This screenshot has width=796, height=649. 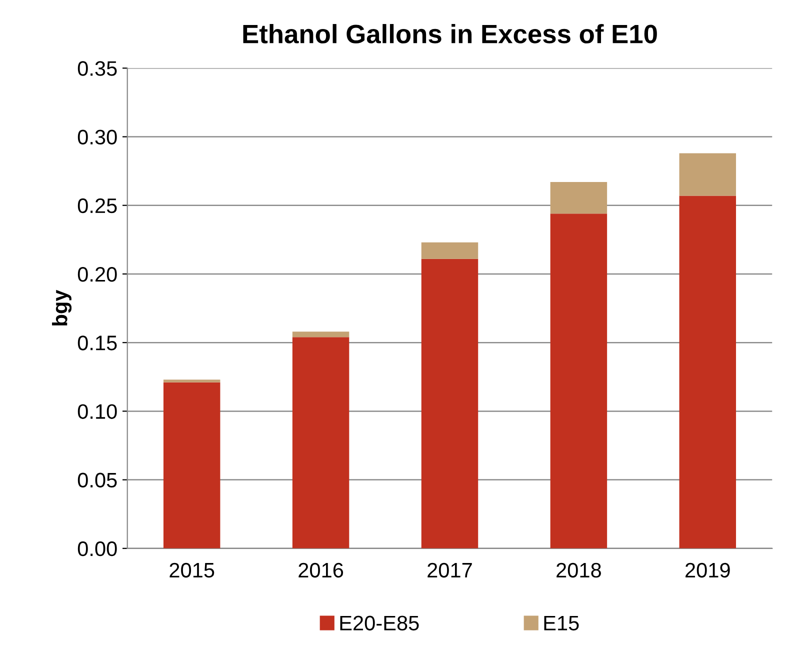 I want to click on chart-title: Ethanol Gallons in Excess of E10, so click(x=450, y=34).